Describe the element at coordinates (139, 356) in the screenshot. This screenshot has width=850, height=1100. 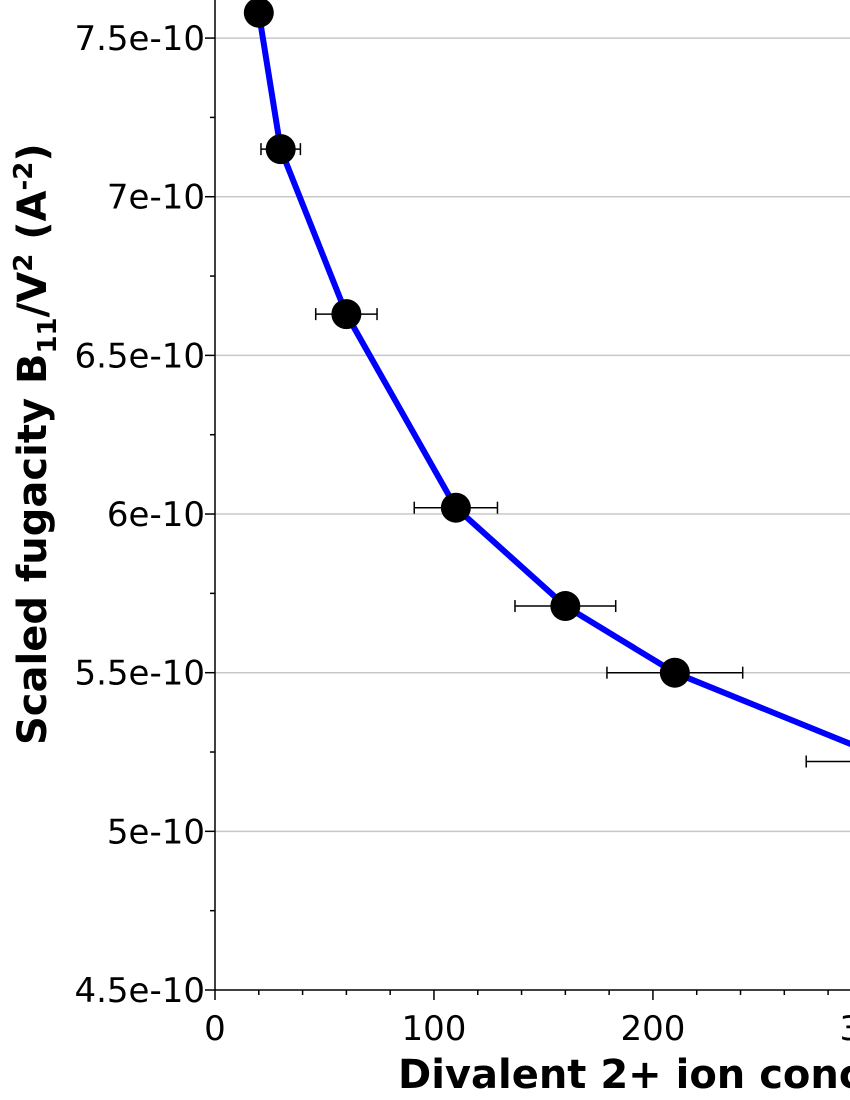
I see `y-tick-label: 6.5e-10` at that location.